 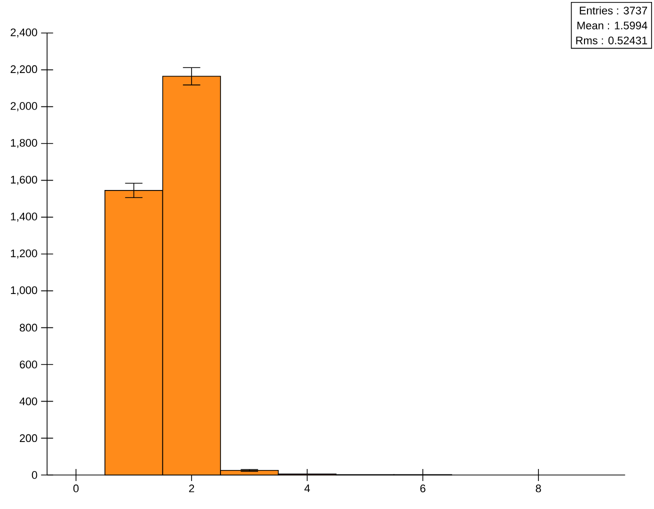 I want to click on x-tick-label: 0, so click(x=76, y=488).